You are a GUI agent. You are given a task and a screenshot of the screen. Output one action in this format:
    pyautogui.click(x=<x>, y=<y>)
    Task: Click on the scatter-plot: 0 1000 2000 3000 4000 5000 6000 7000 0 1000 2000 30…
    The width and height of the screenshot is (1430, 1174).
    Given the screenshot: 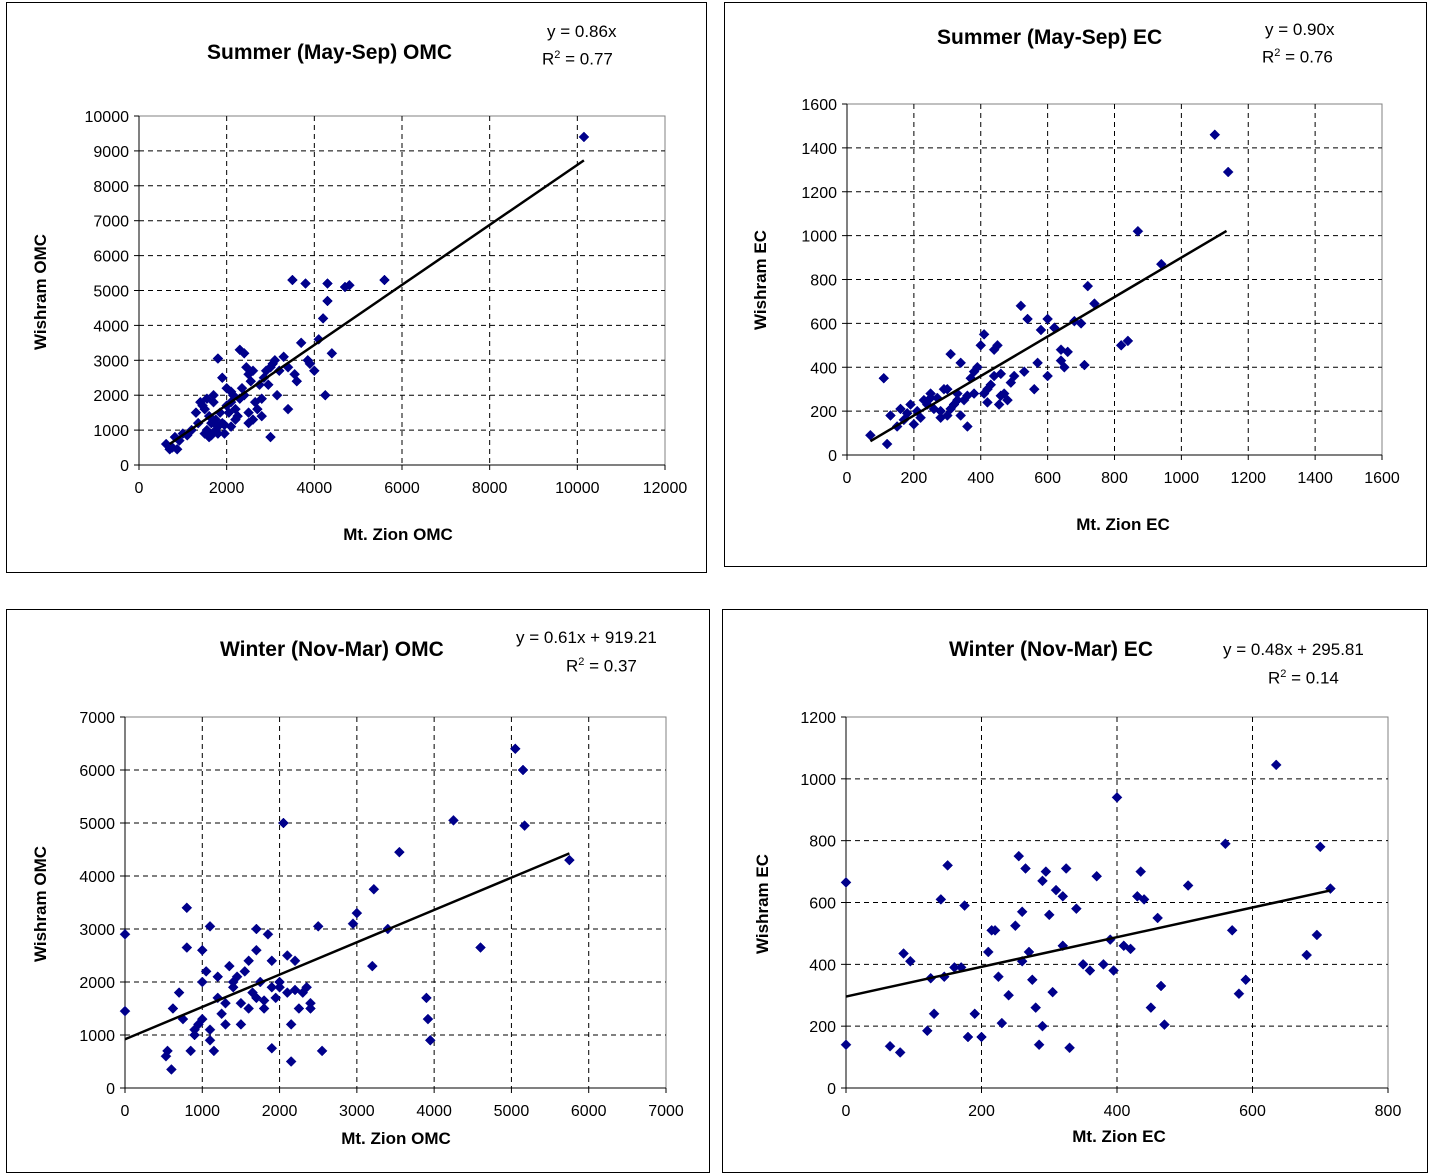 What is the action you would take?
    pyautogui.click(x=381, y=915)
    